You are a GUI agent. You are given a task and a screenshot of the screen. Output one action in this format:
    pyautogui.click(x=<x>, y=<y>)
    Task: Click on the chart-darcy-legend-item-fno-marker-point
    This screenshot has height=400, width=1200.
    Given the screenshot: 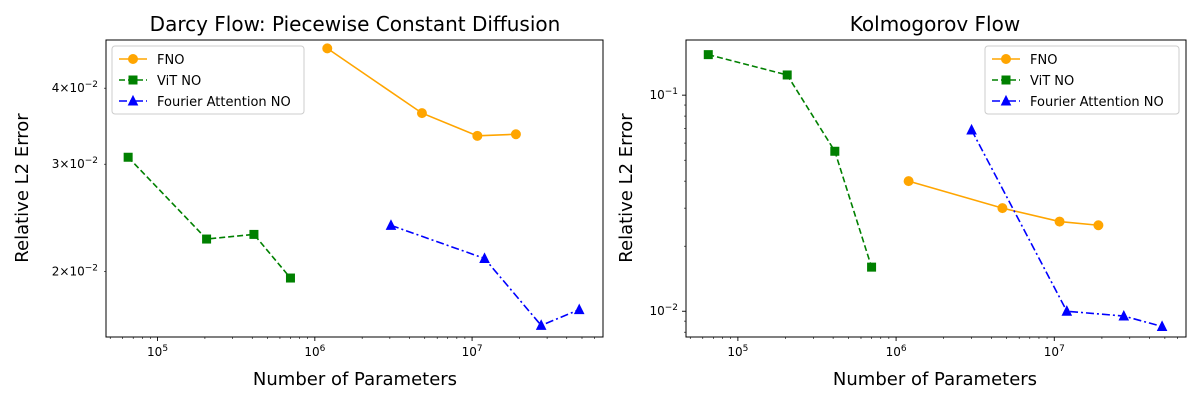 What is the action you would take?
    pyautogui.click(x=133, y=59)
    